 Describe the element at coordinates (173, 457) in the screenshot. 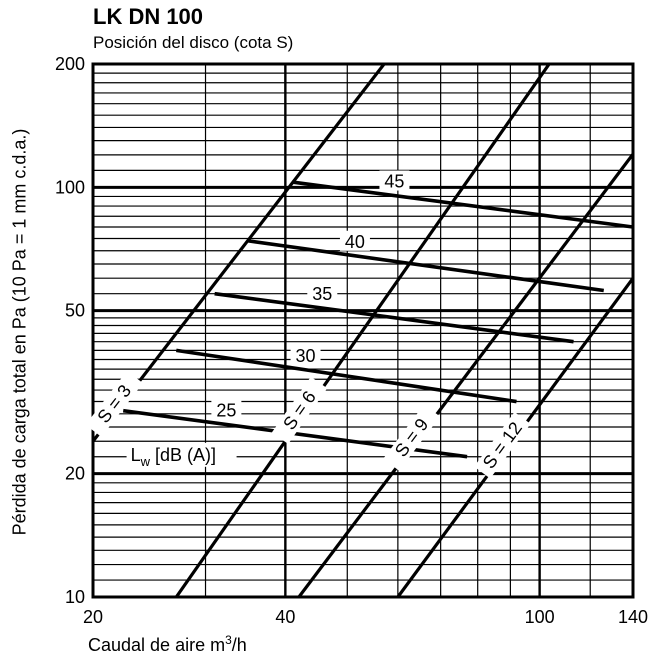

I see `lw-annotation: Lw [dB (A)]` at that location.